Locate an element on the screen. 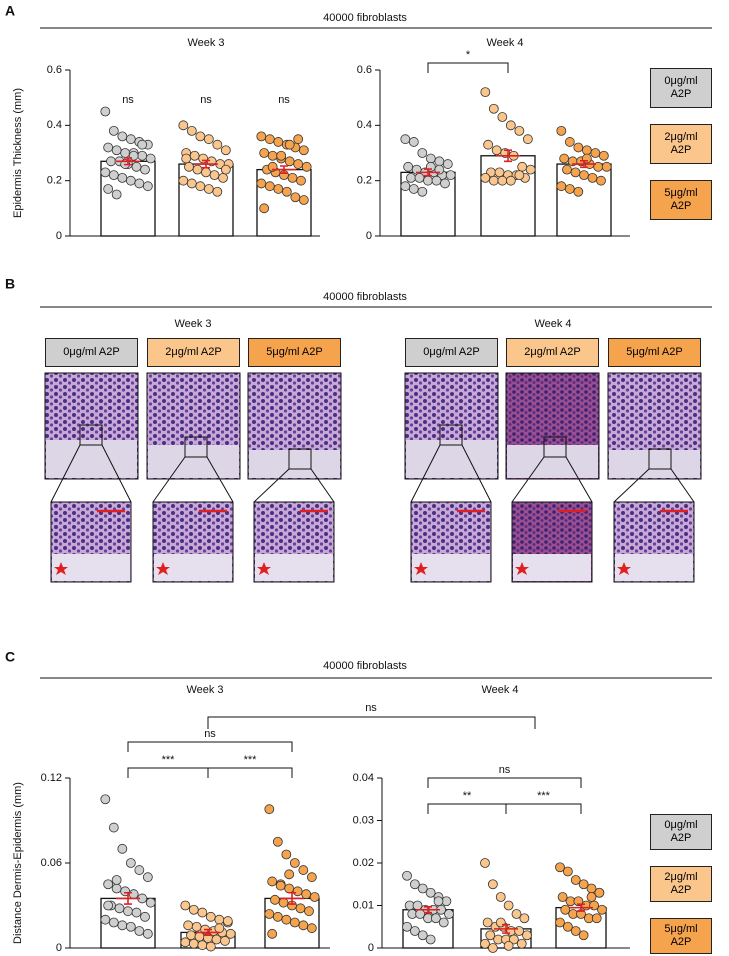 This screenshot has width=729, height=956. legend-item: 0μg/ml A2P is located at coordinates (681, 88).